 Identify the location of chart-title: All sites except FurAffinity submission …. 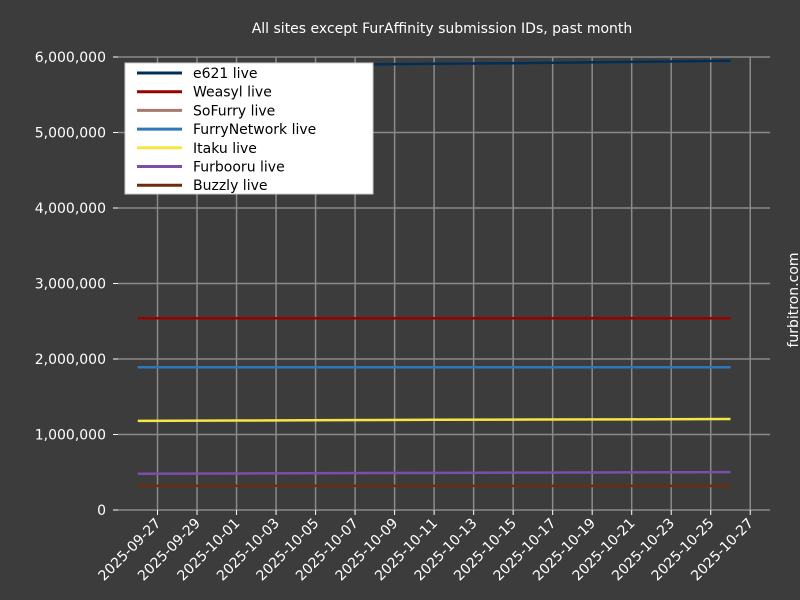
(442, 29).